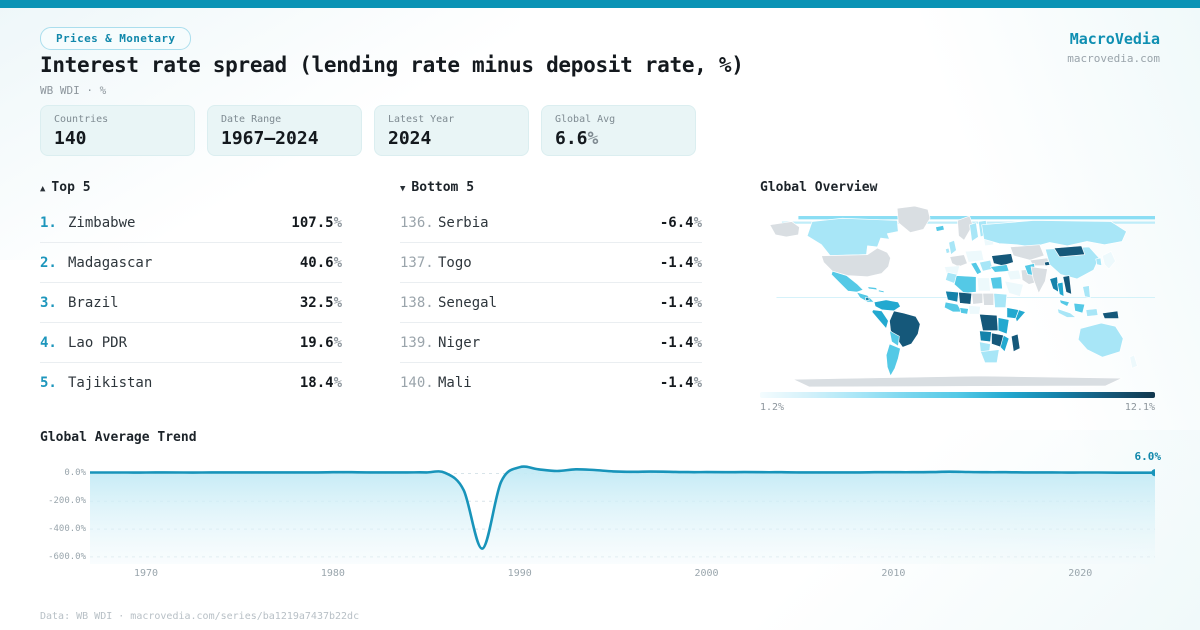 This screenshot has width=1200, height=630. I want to click on table-row: 138. Senegal -1.4%, so click(551, 303).